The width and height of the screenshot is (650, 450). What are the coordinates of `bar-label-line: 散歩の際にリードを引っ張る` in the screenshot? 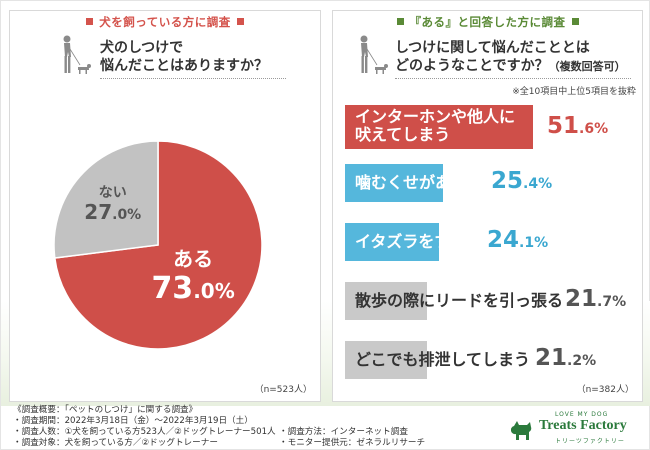 It's located at (459, 300).